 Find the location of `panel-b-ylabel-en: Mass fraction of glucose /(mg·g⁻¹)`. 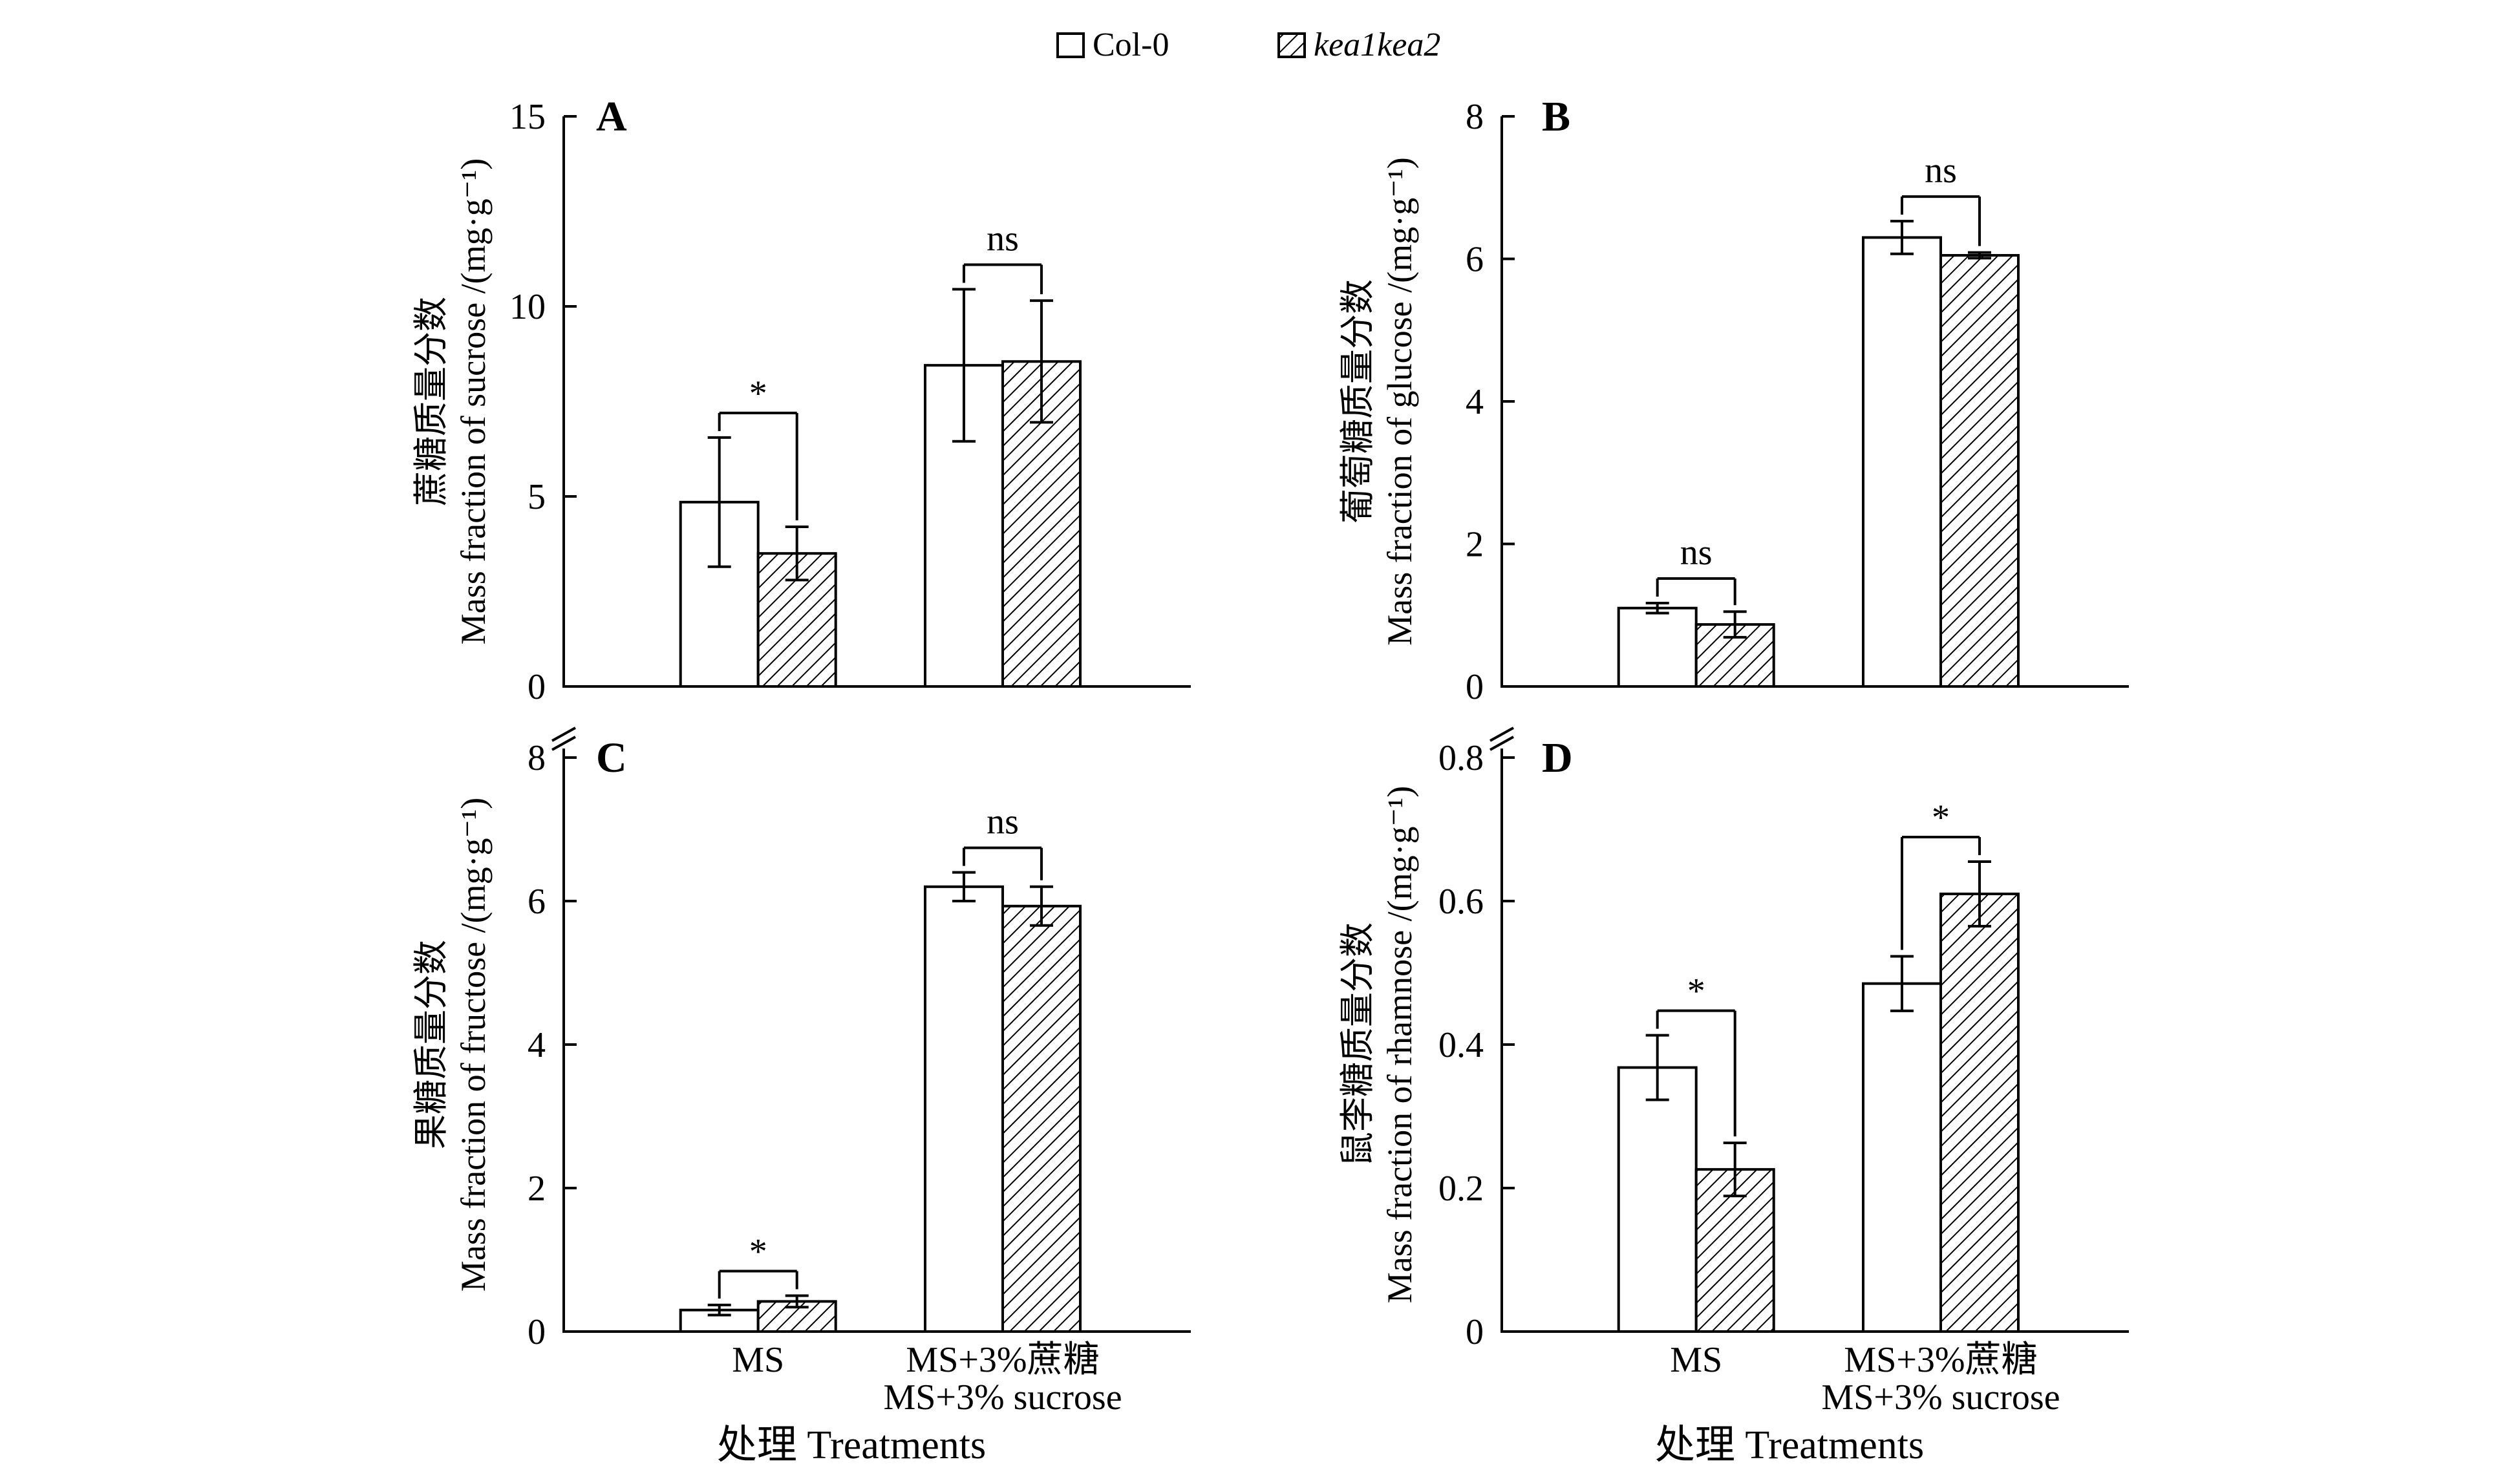

panel-b-ylabel-en: Mass fraction of glucose /(mg·g⁻¹) is located at coordinates (1399, 401).